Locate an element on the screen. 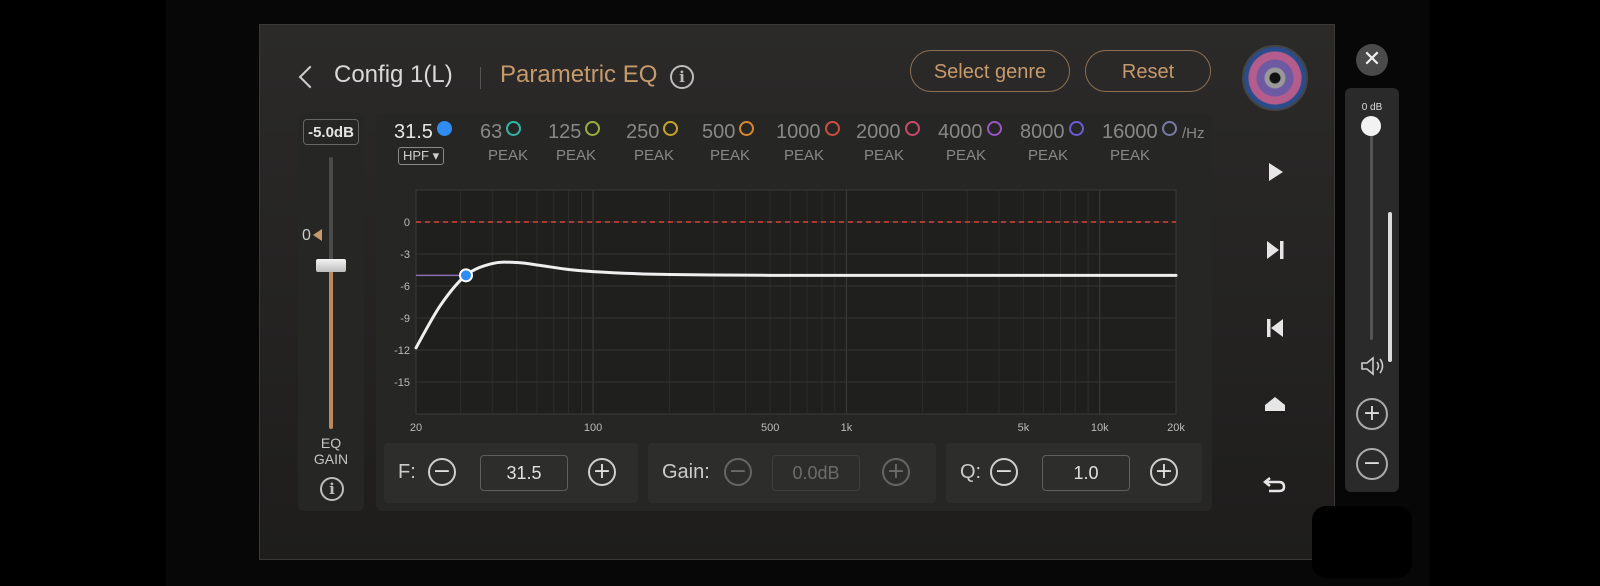 The image size is (1600, 586). gain-info-icon: i is located at coordinates (332, 489).